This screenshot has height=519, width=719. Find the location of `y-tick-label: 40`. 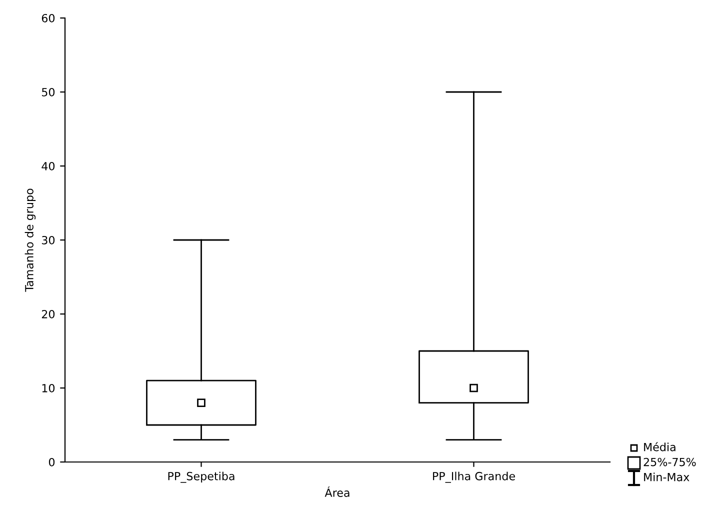

y-tick-label: 40 is located at coordinates (48, 166).